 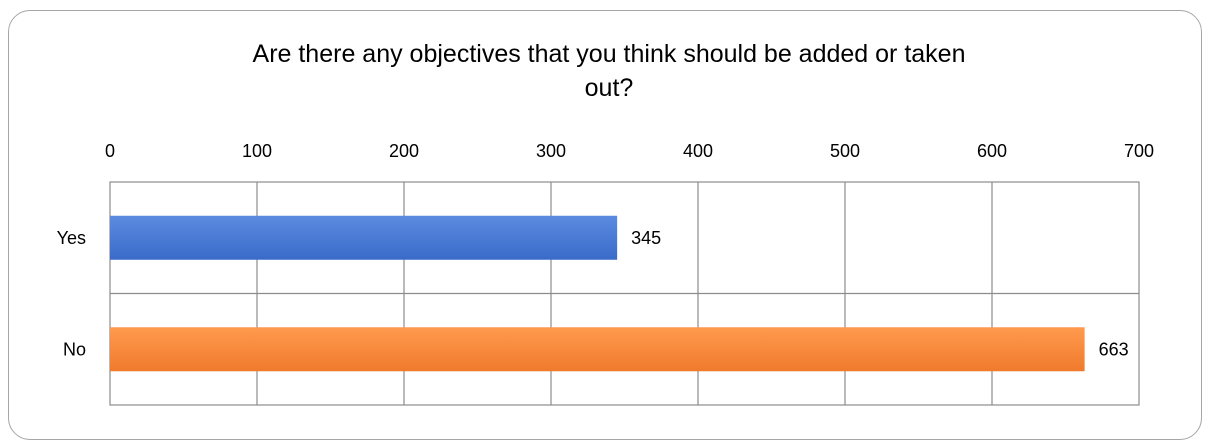 What do you see at coordinates (1139, 151) in the screenshot?
I see `x-tick-label-700: 700` at bounding box center [1139, 151].